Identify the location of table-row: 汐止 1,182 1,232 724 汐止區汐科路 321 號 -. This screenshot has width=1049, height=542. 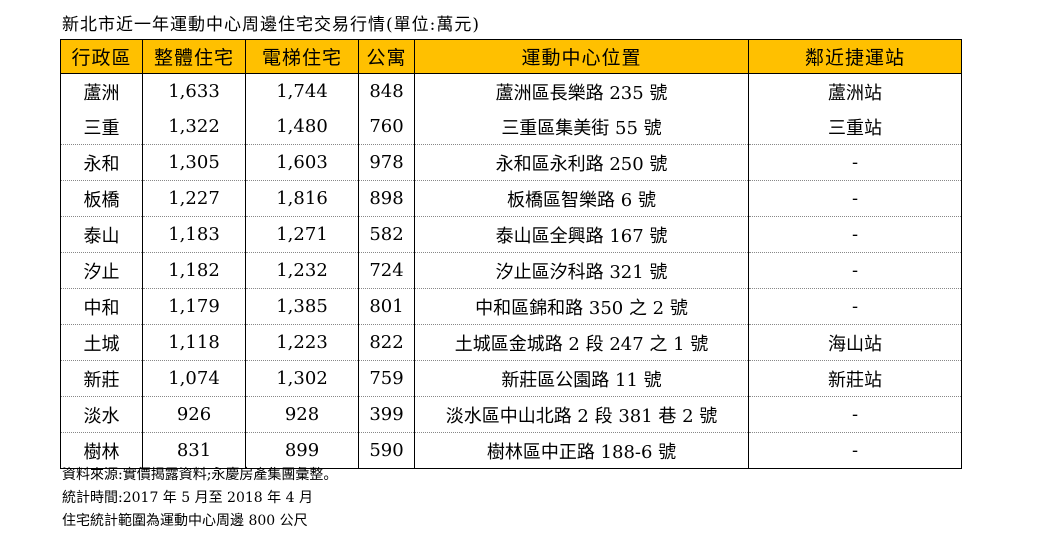
(511, 270).